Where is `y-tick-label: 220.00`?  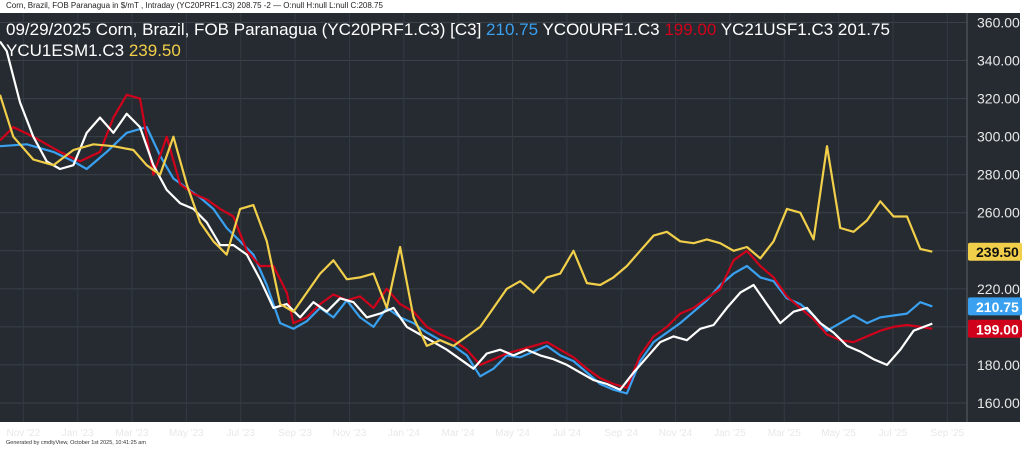 y-tick-label: 220.00 is located at coordinates (998, 289).